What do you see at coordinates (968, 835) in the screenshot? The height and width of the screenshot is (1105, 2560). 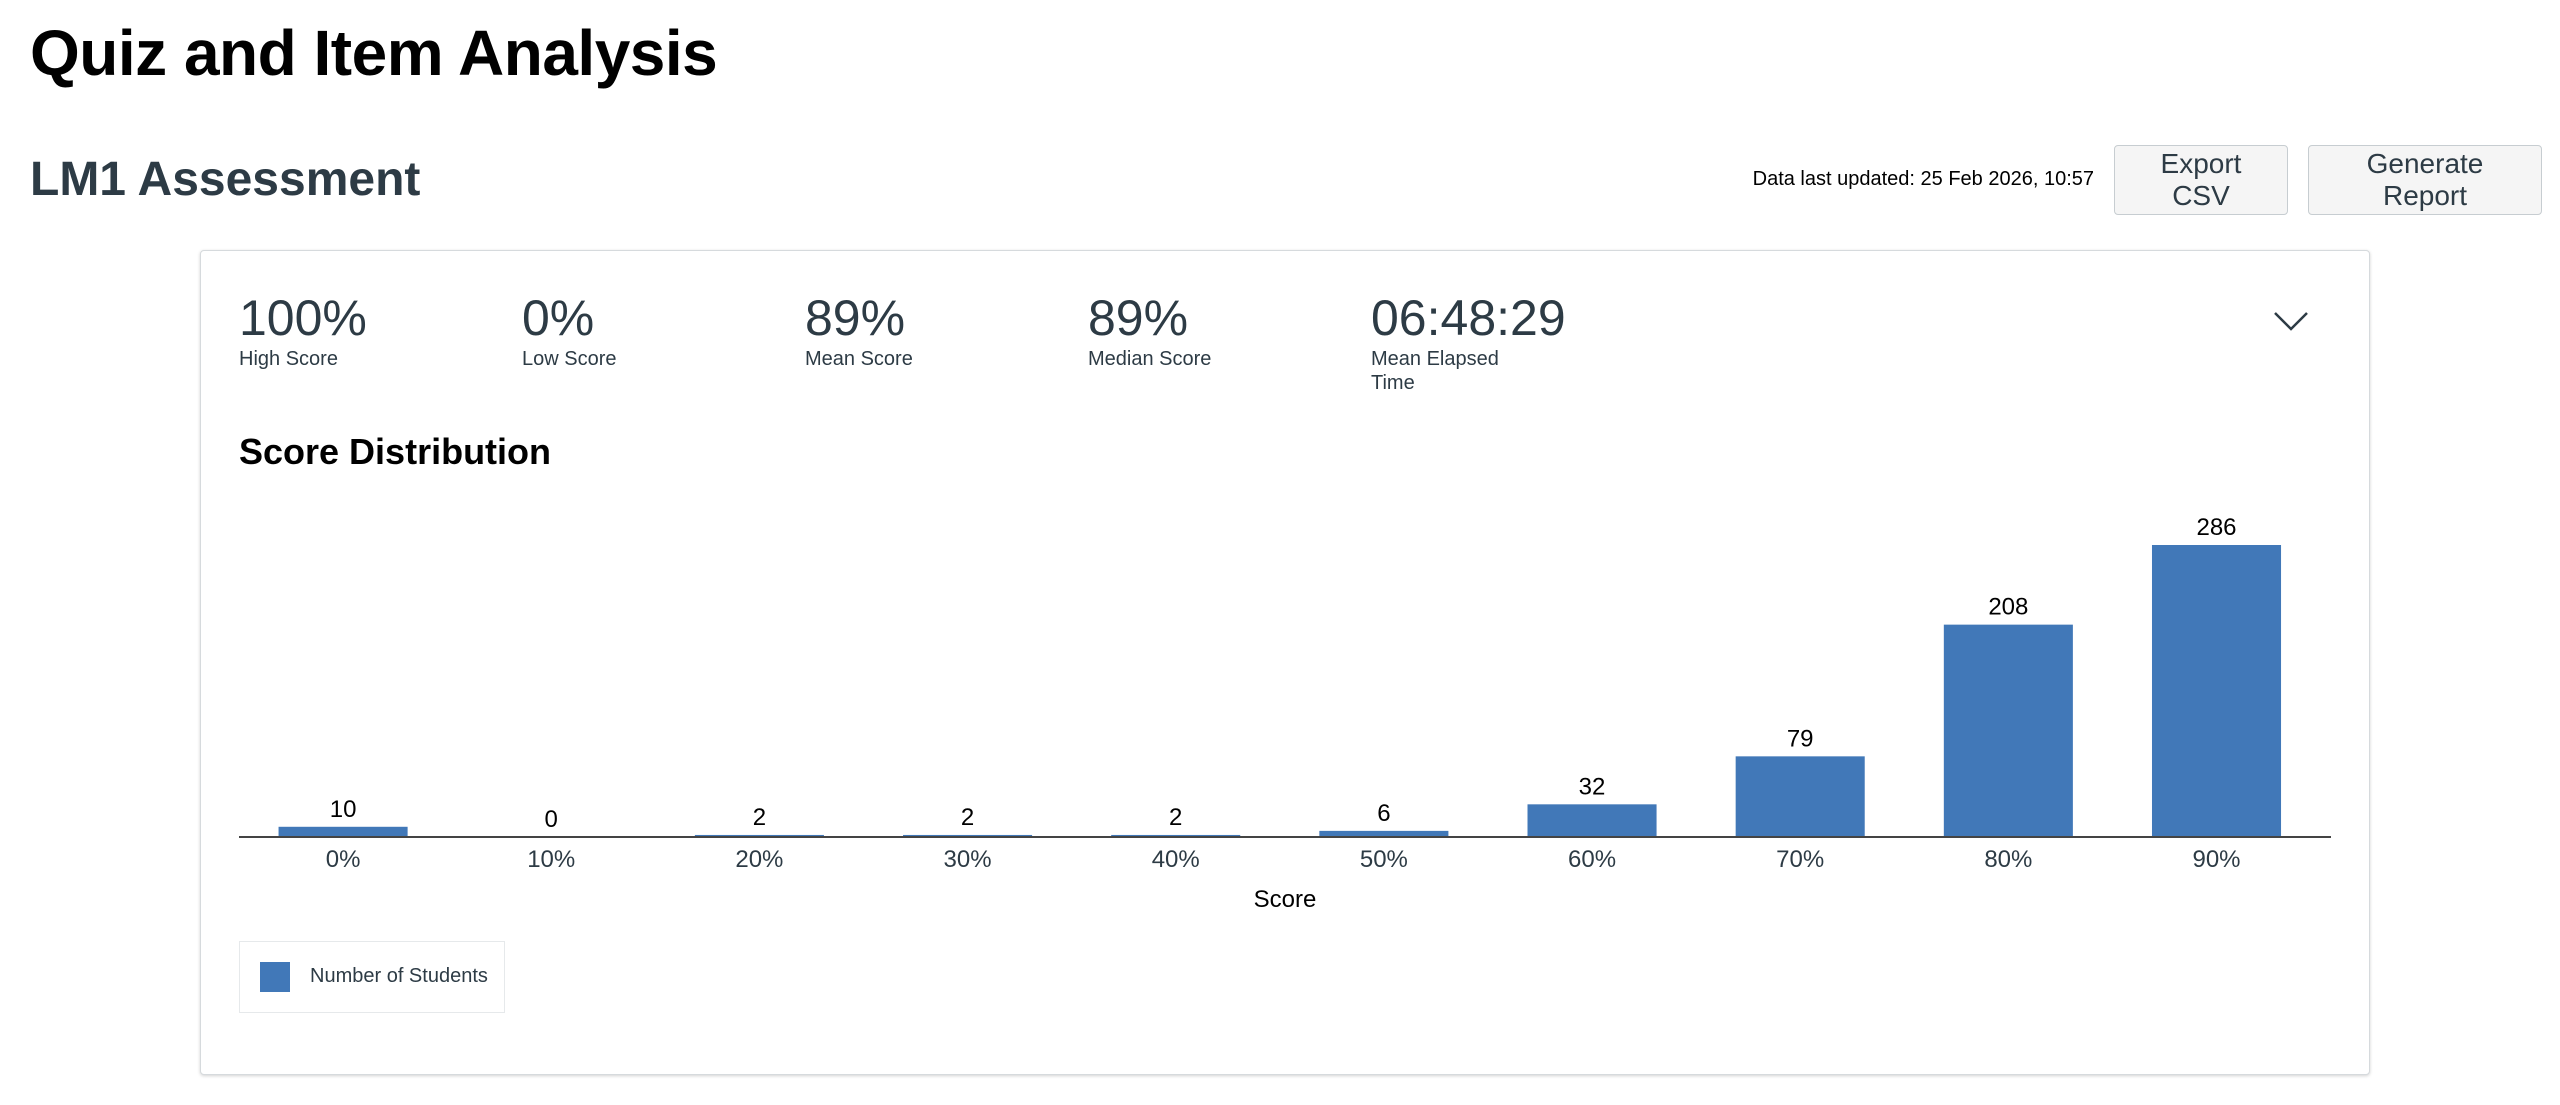 I see `bar-30pct` at bounding box center [968, 835].